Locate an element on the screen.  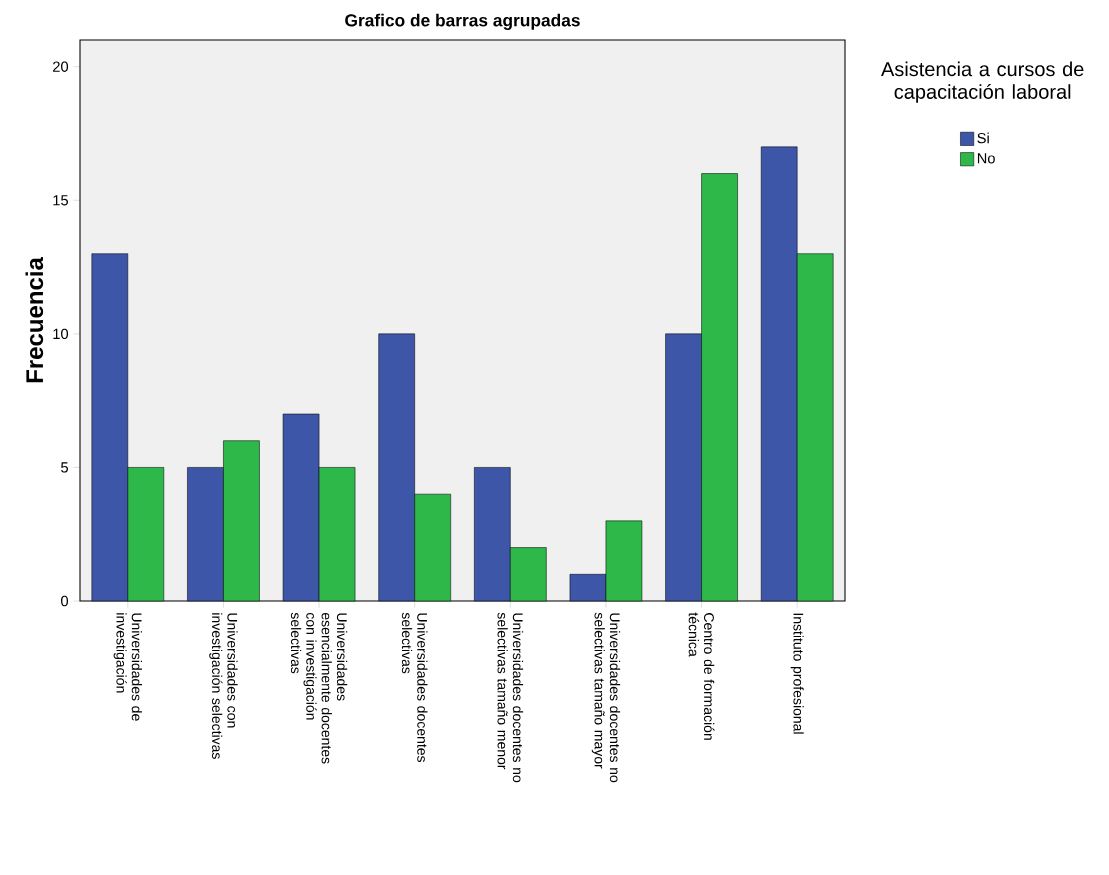
legend-label: Si is located at coordinates (983, 138).